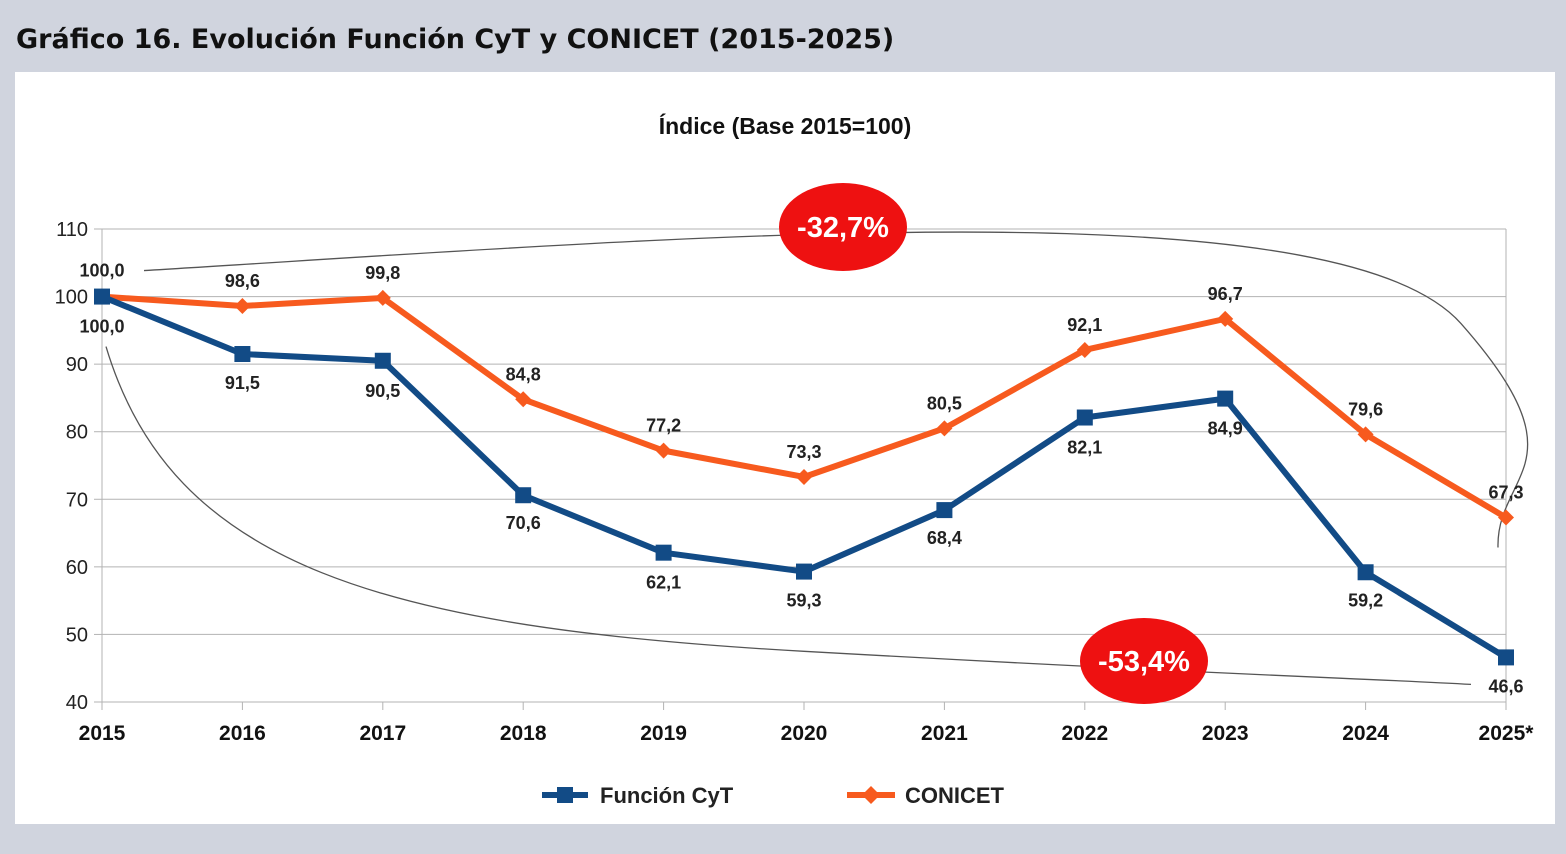 This screenshot has height=854, width=1566. I want to click on x-tick-label: 2023, so click(1225, 733).